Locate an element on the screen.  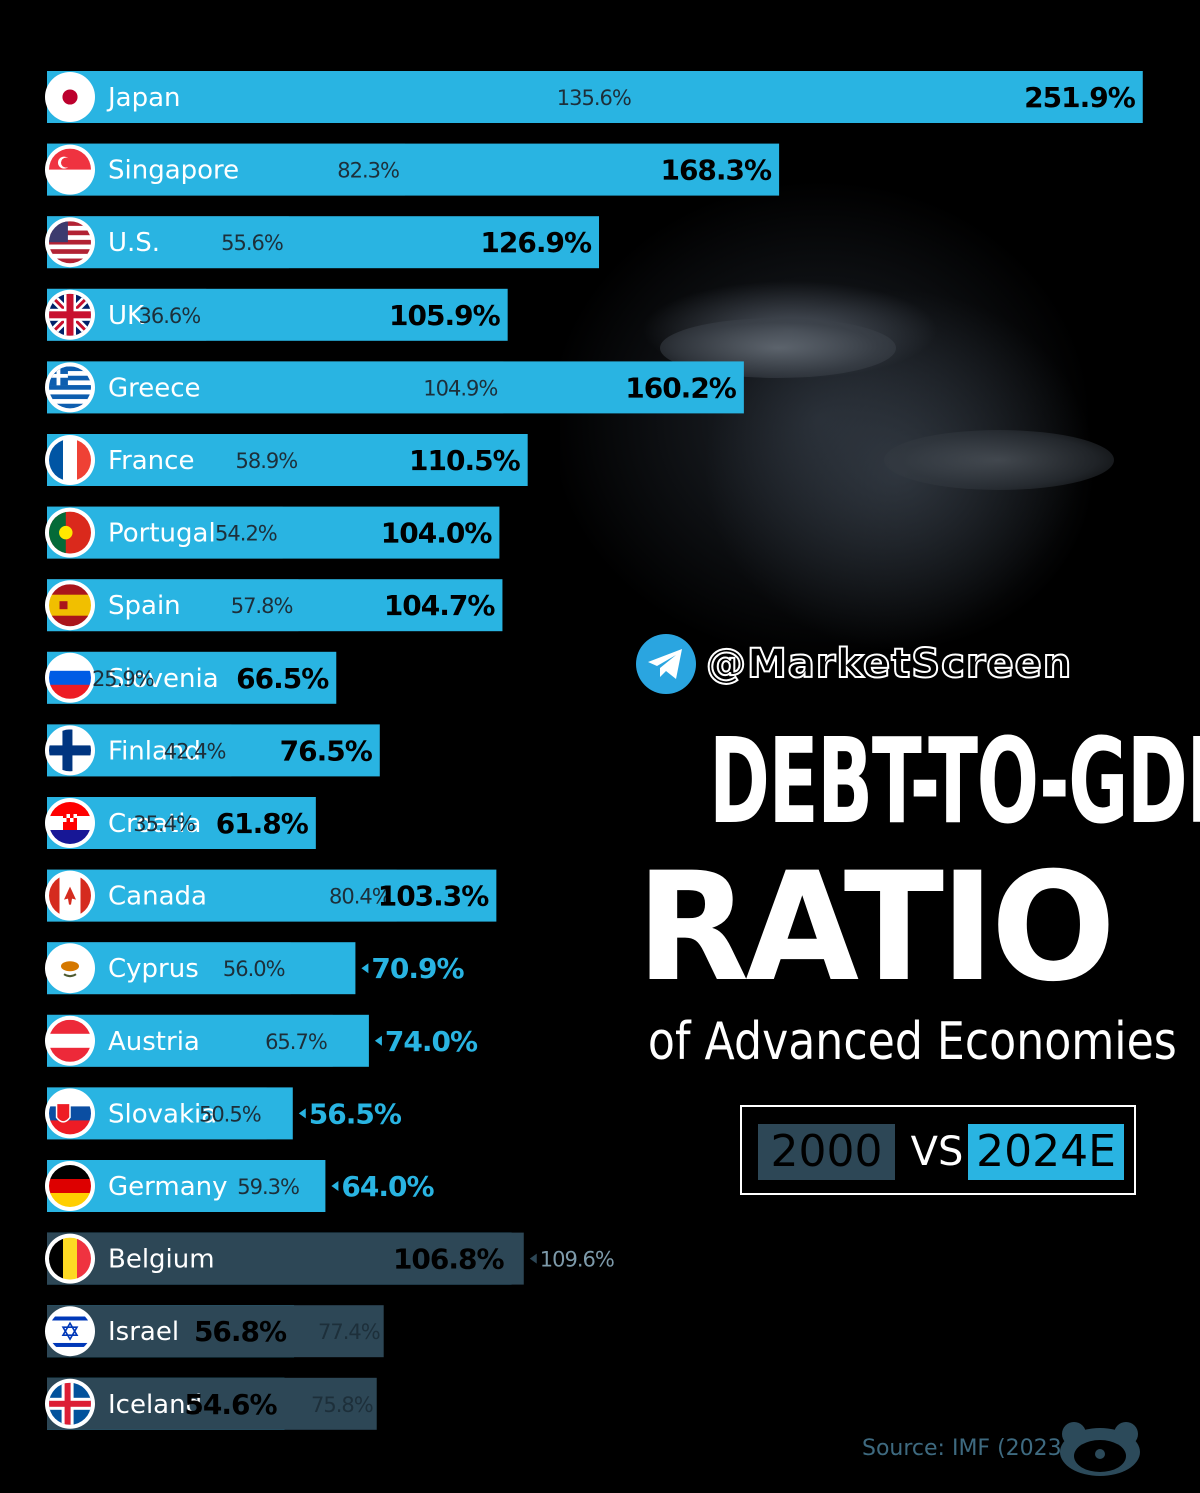
flag-icon-germany is located at coordinates (70, 1186).